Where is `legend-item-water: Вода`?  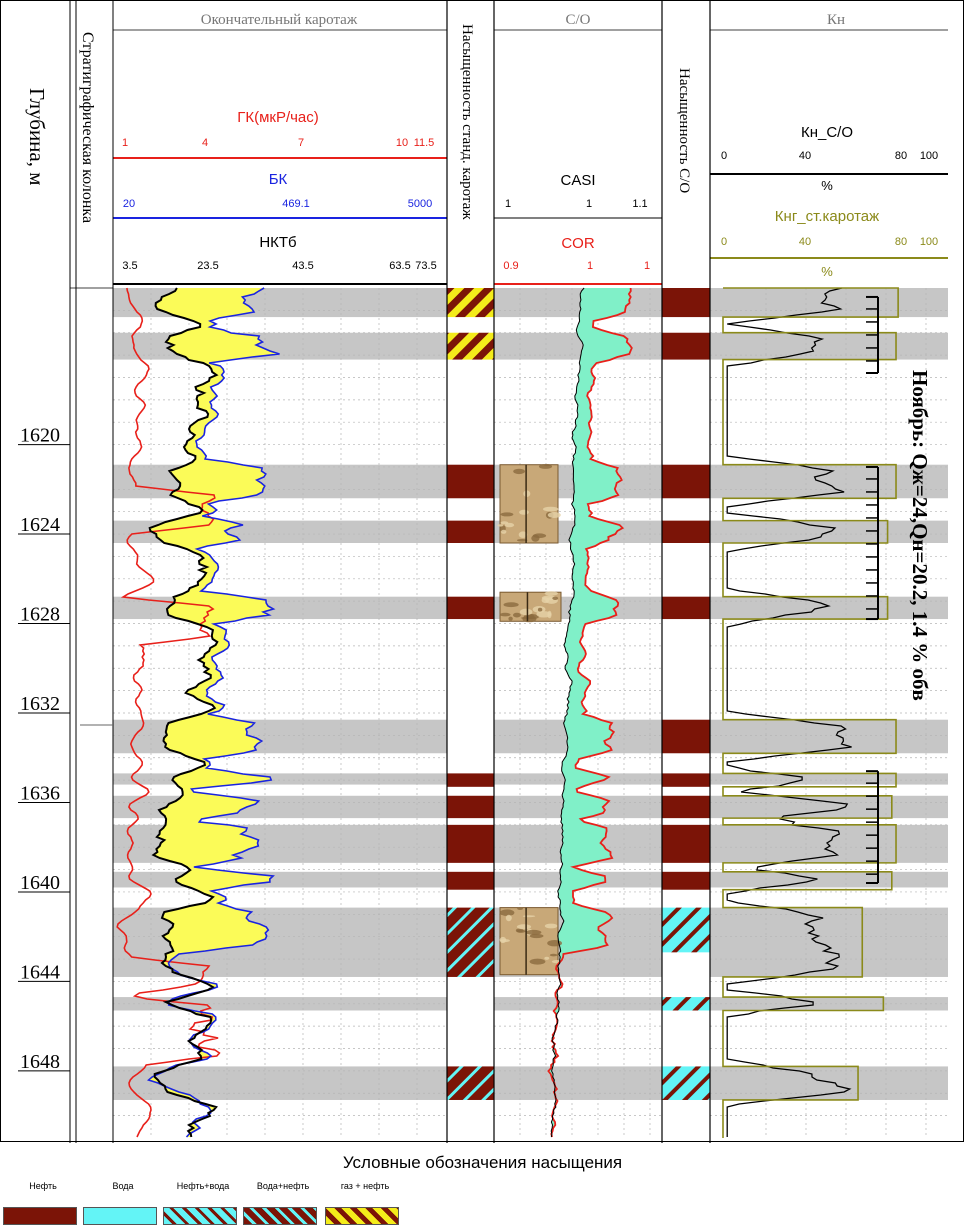 legend-item-water: Вода is located at coordinates (123, 1202).